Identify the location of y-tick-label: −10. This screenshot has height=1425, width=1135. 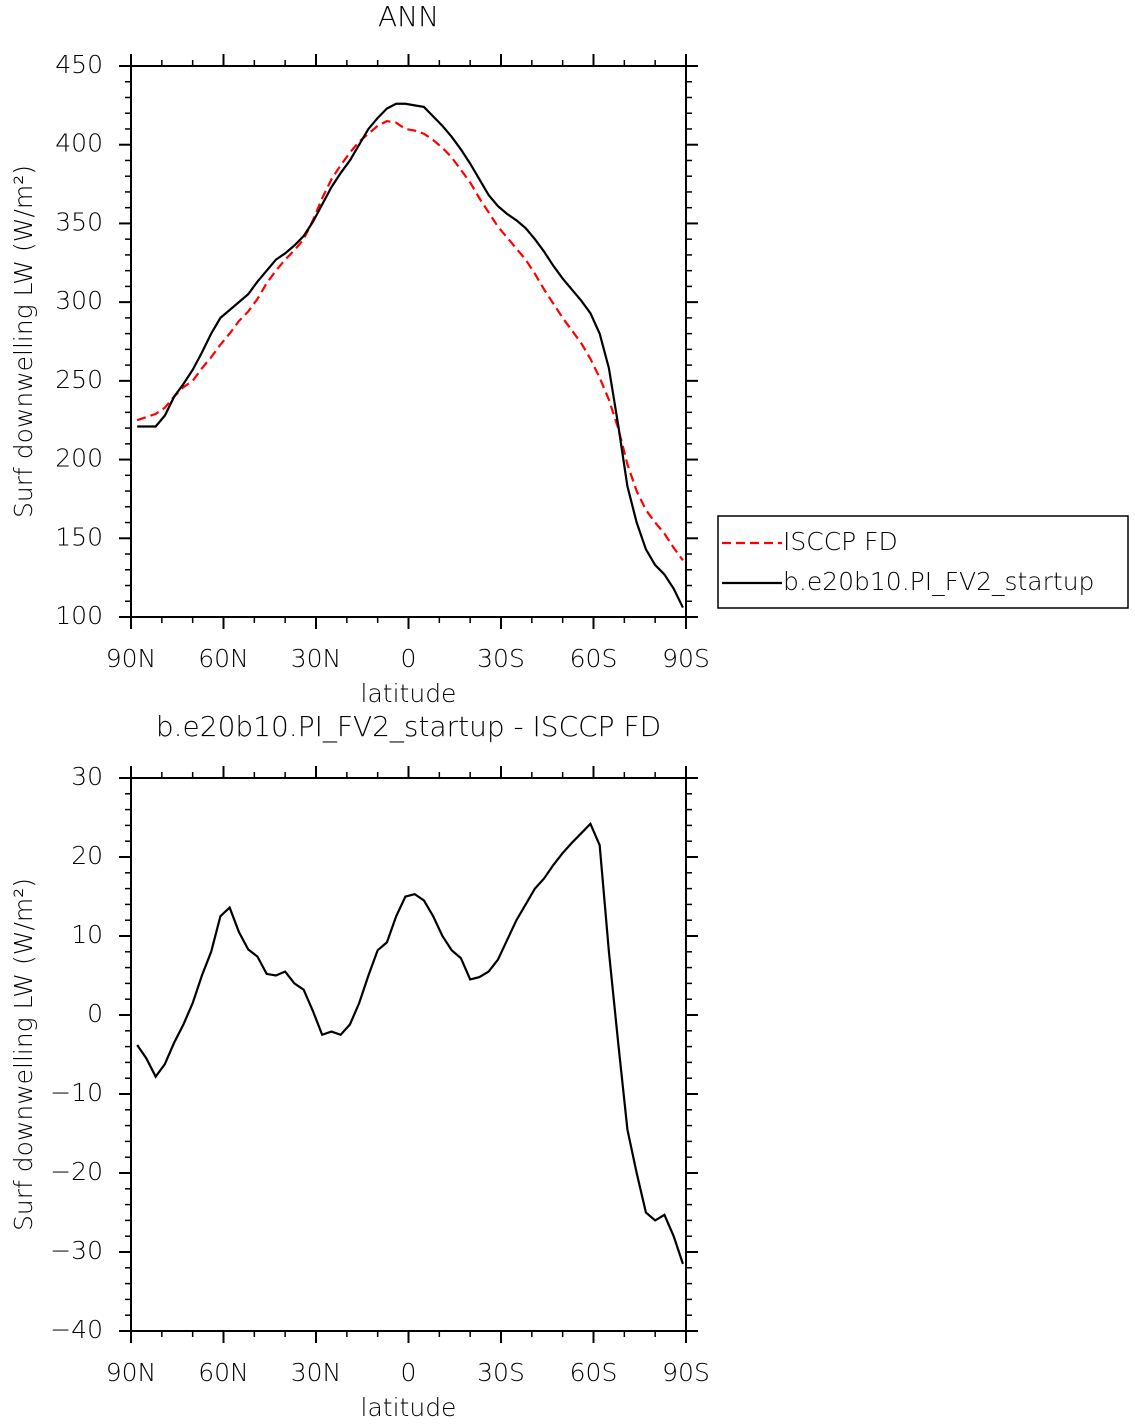
(76, 1092).